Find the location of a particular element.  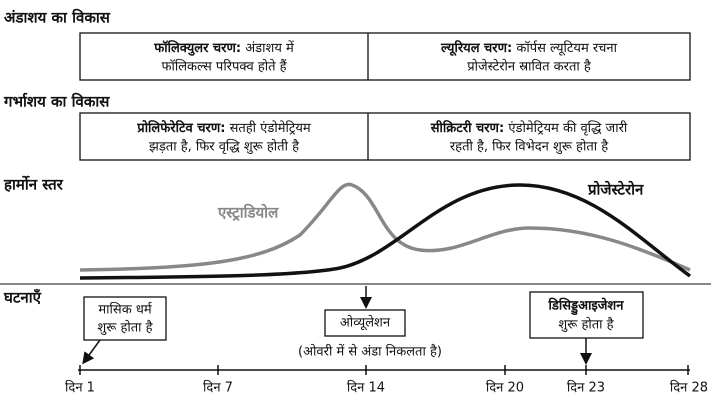

phase-line: प्रोजेस्टेरोन स्रावित करता है is located at coordinates (529, 67).